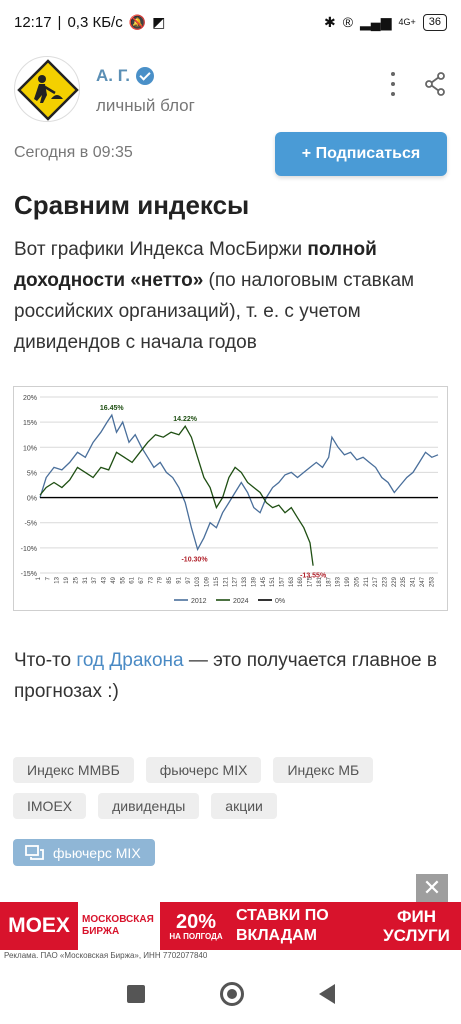 This screenshot has height=1024, width=461. What do you see at coordinates (130, 660) in the screenshot?
I see `dragon-year-link: год Дракона` at bounding box center [130, 660].